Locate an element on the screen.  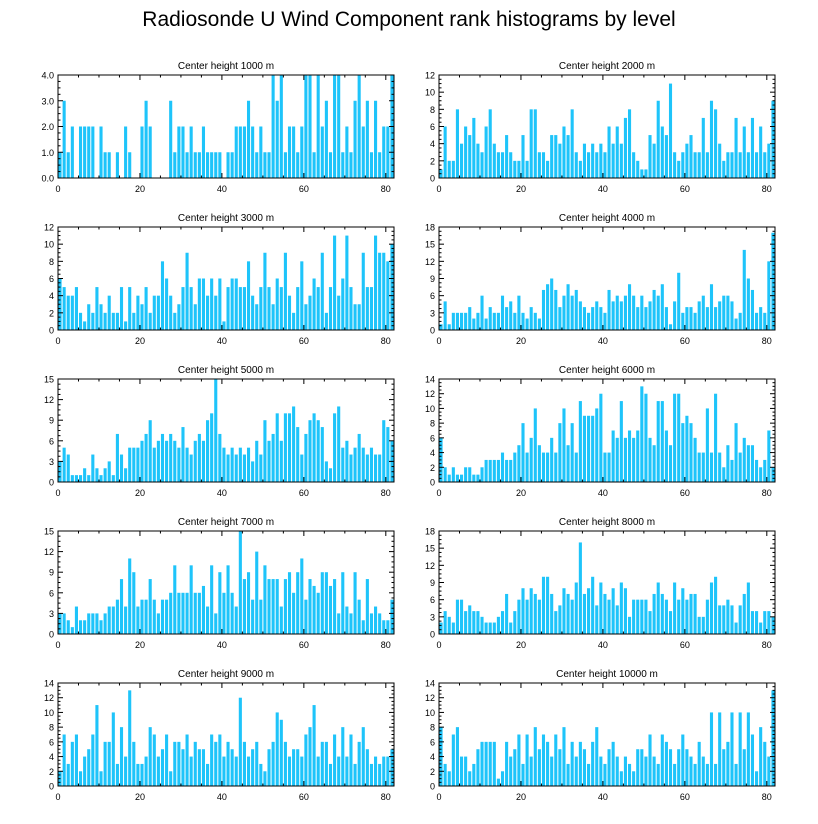
panel-7-ytick-label-1: 3 is located at coordinates (51, 614).